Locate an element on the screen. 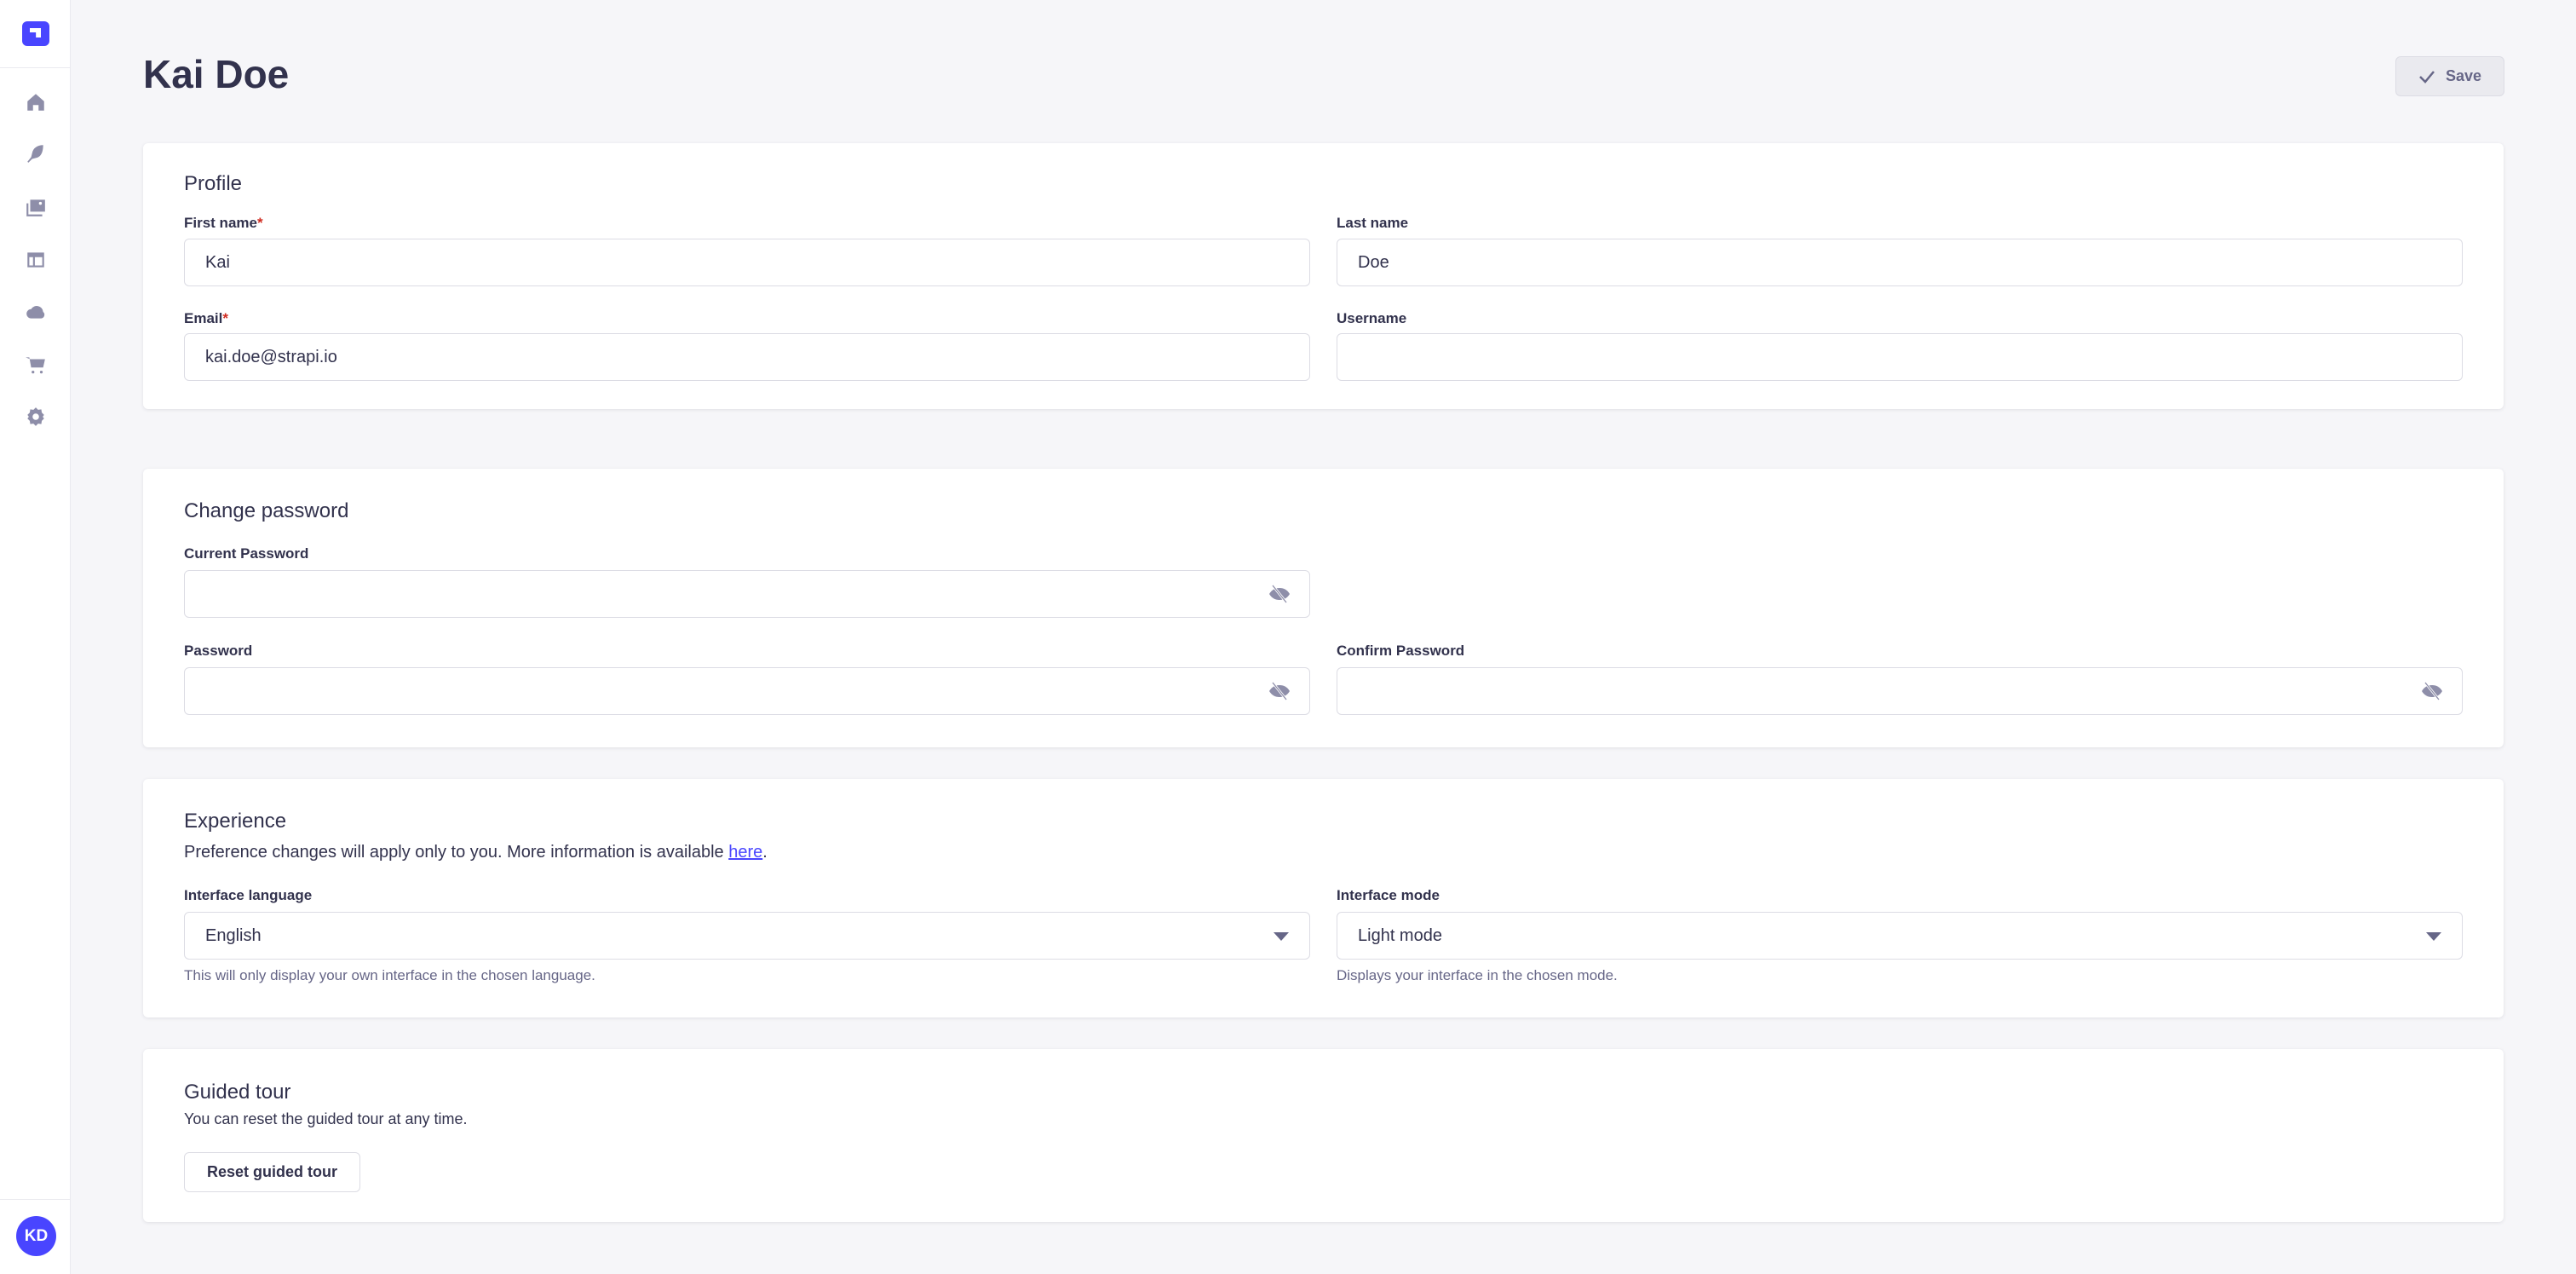  strapi-logo is located at coordinates (36, 33).